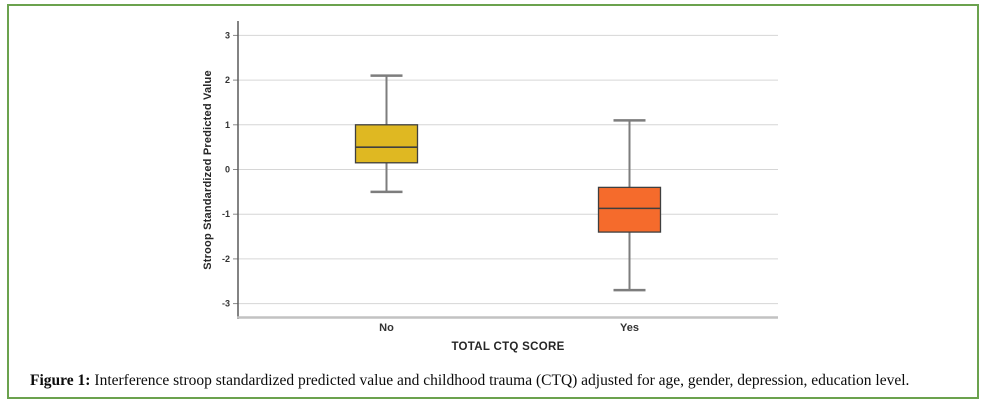 Image resolution: width=987 pixels, height=409 pixels. Describe the element at coordinates (629, 209) in the screenshot. I see `box-yes` at that location.